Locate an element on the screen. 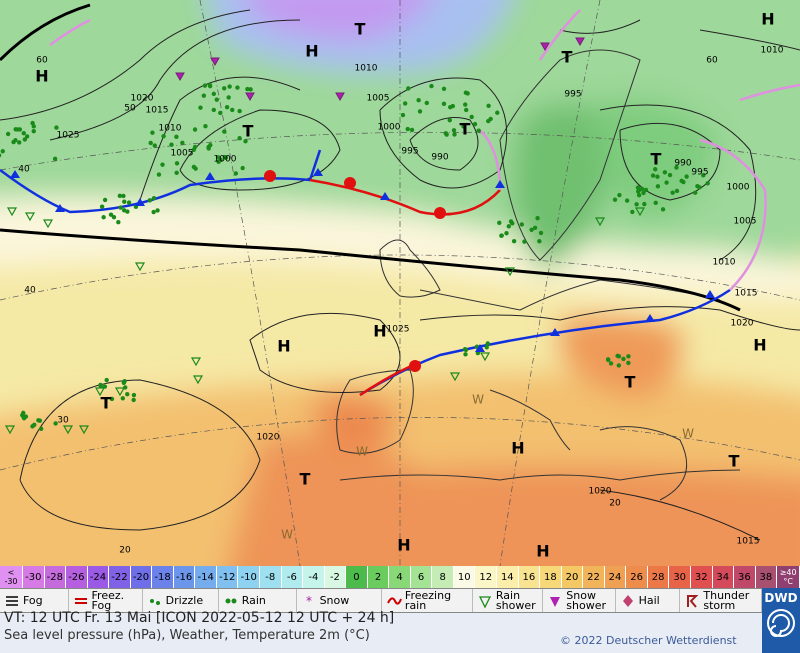 This screenshot has width=800, height=653. scale-cell: 26 is located at coordinates (637, 577).